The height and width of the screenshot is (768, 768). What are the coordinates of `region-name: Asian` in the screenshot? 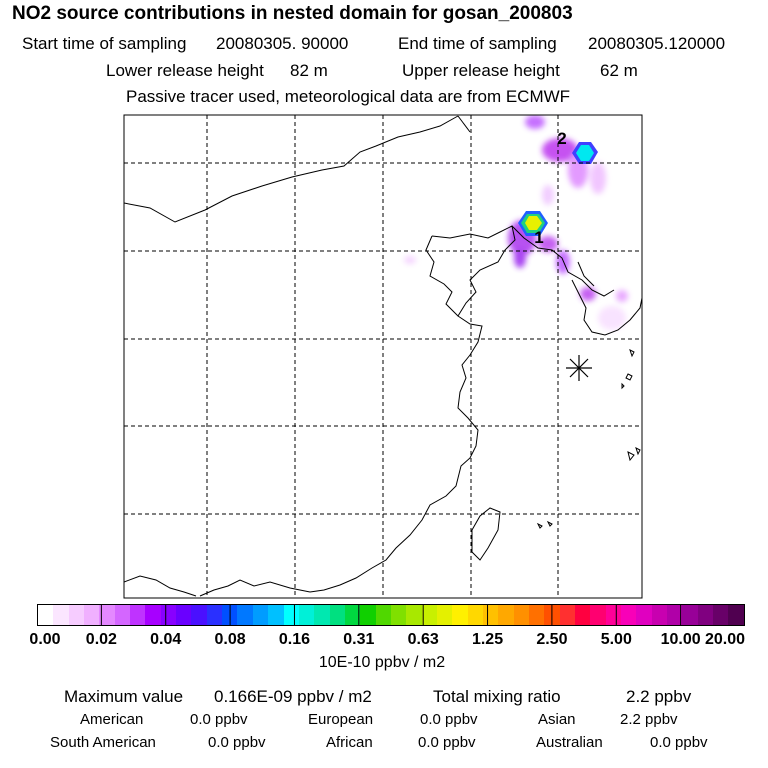 It's located at (557, 719).